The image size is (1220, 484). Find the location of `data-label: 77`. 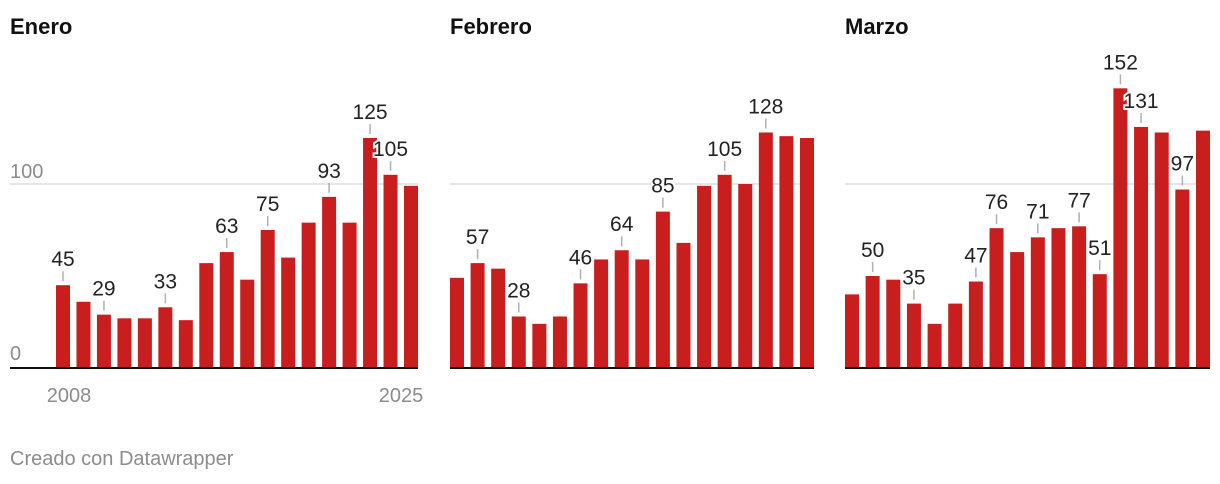

data-label: 77 is located at coordinates (1078, 200).